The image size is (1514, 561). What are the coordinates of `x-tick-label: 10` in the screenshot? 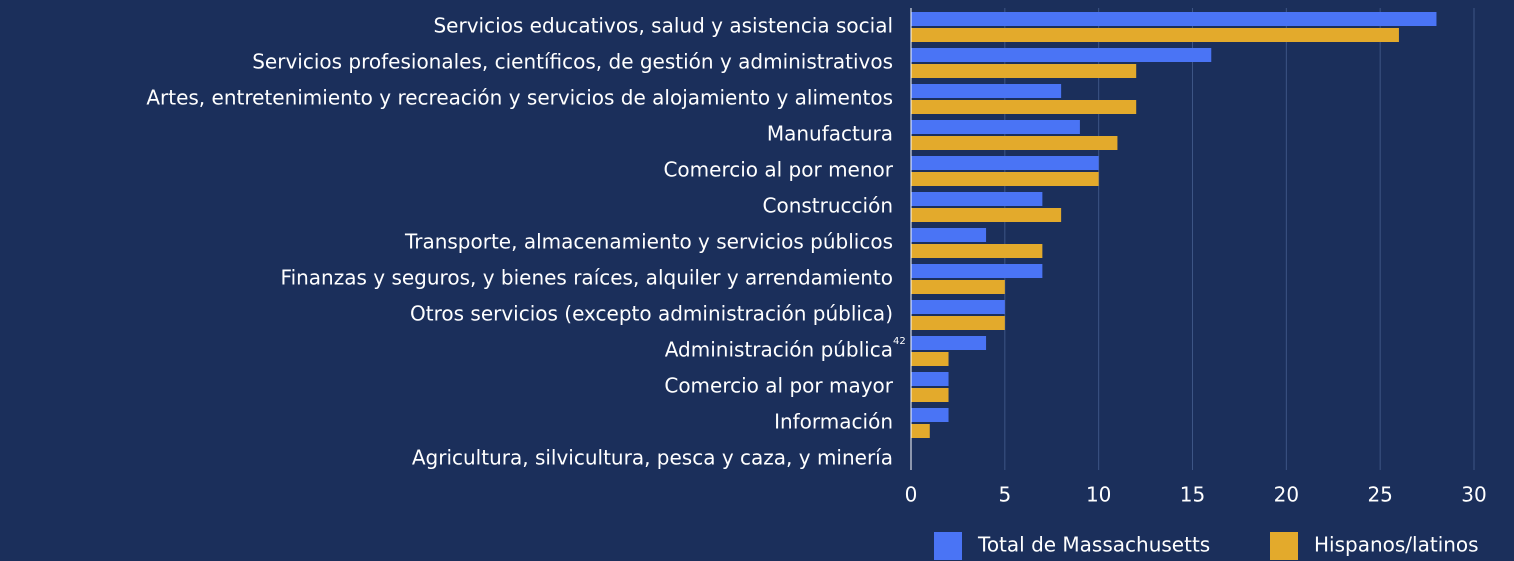 It's located at (1098, 495).